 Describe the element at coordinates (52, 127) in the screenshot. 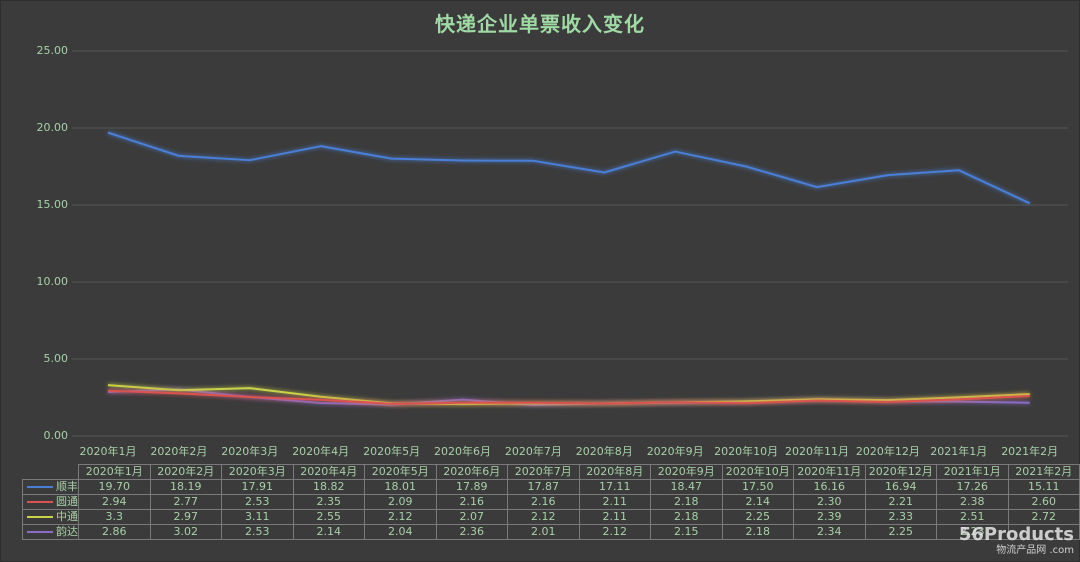

I see `y-tick-label: 20.00` at that location.